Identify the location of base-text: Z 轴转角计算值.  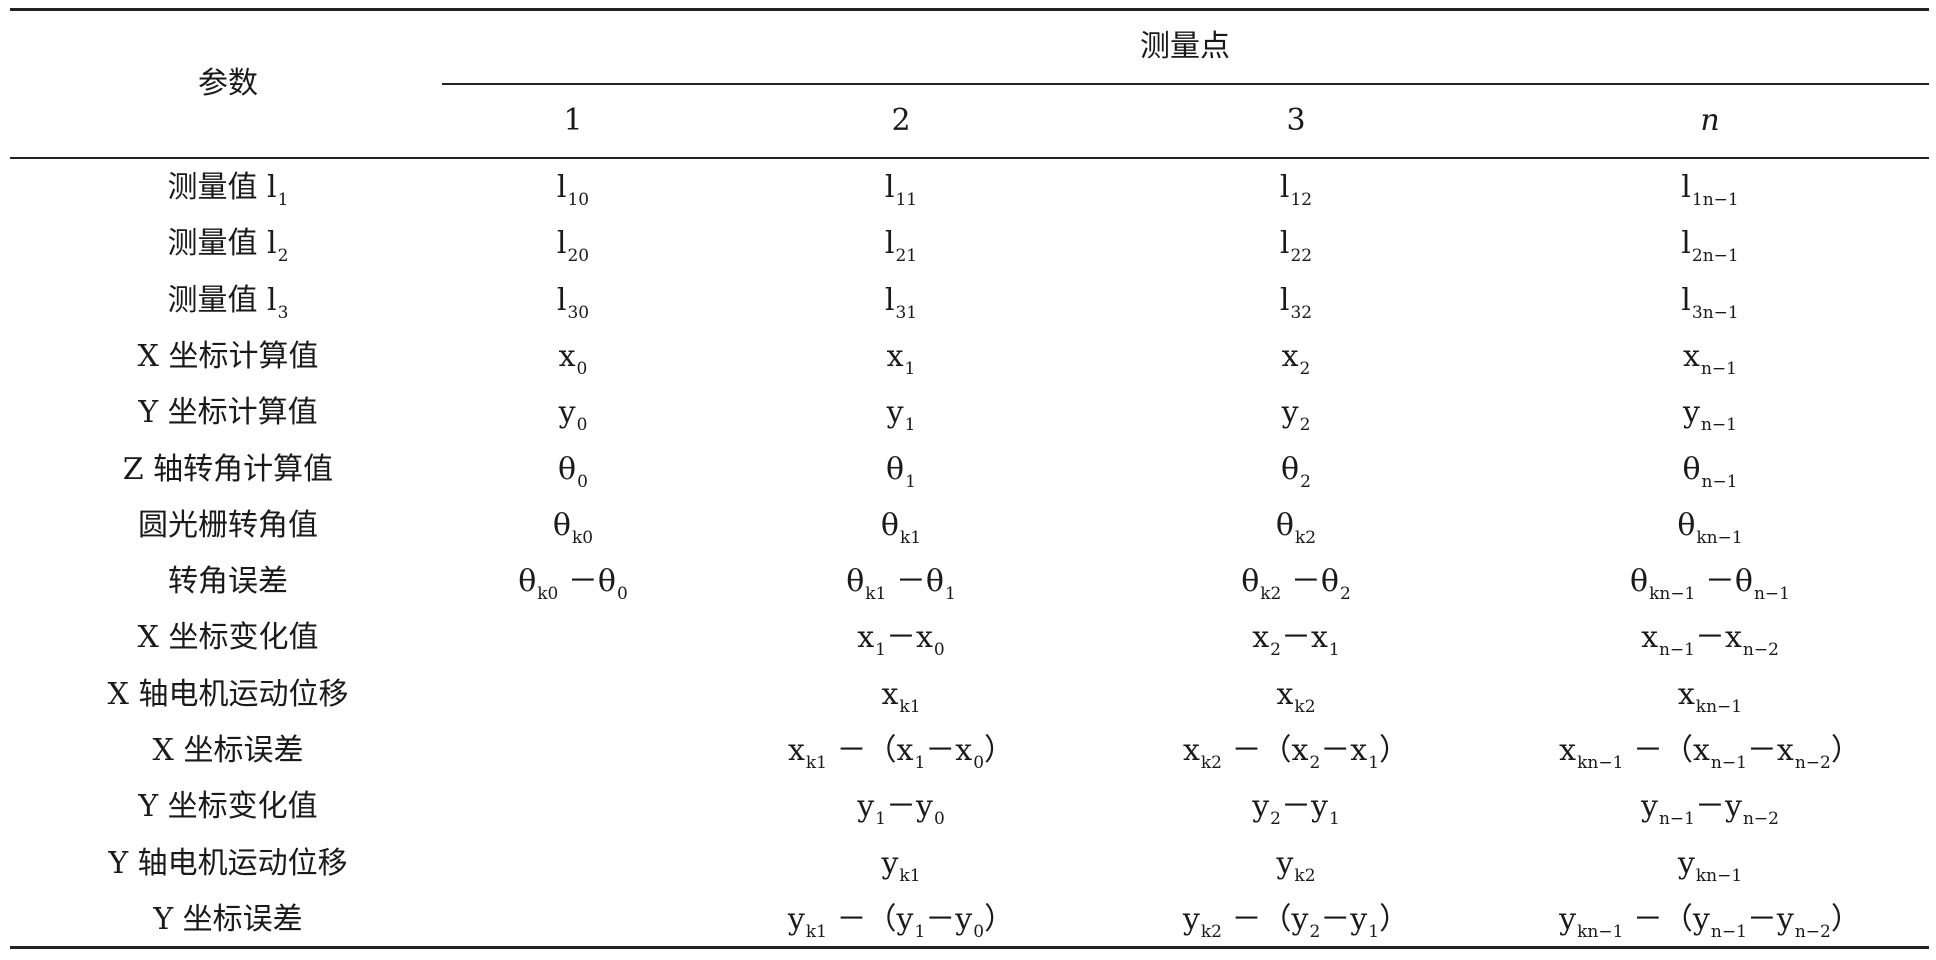
(228, 469).